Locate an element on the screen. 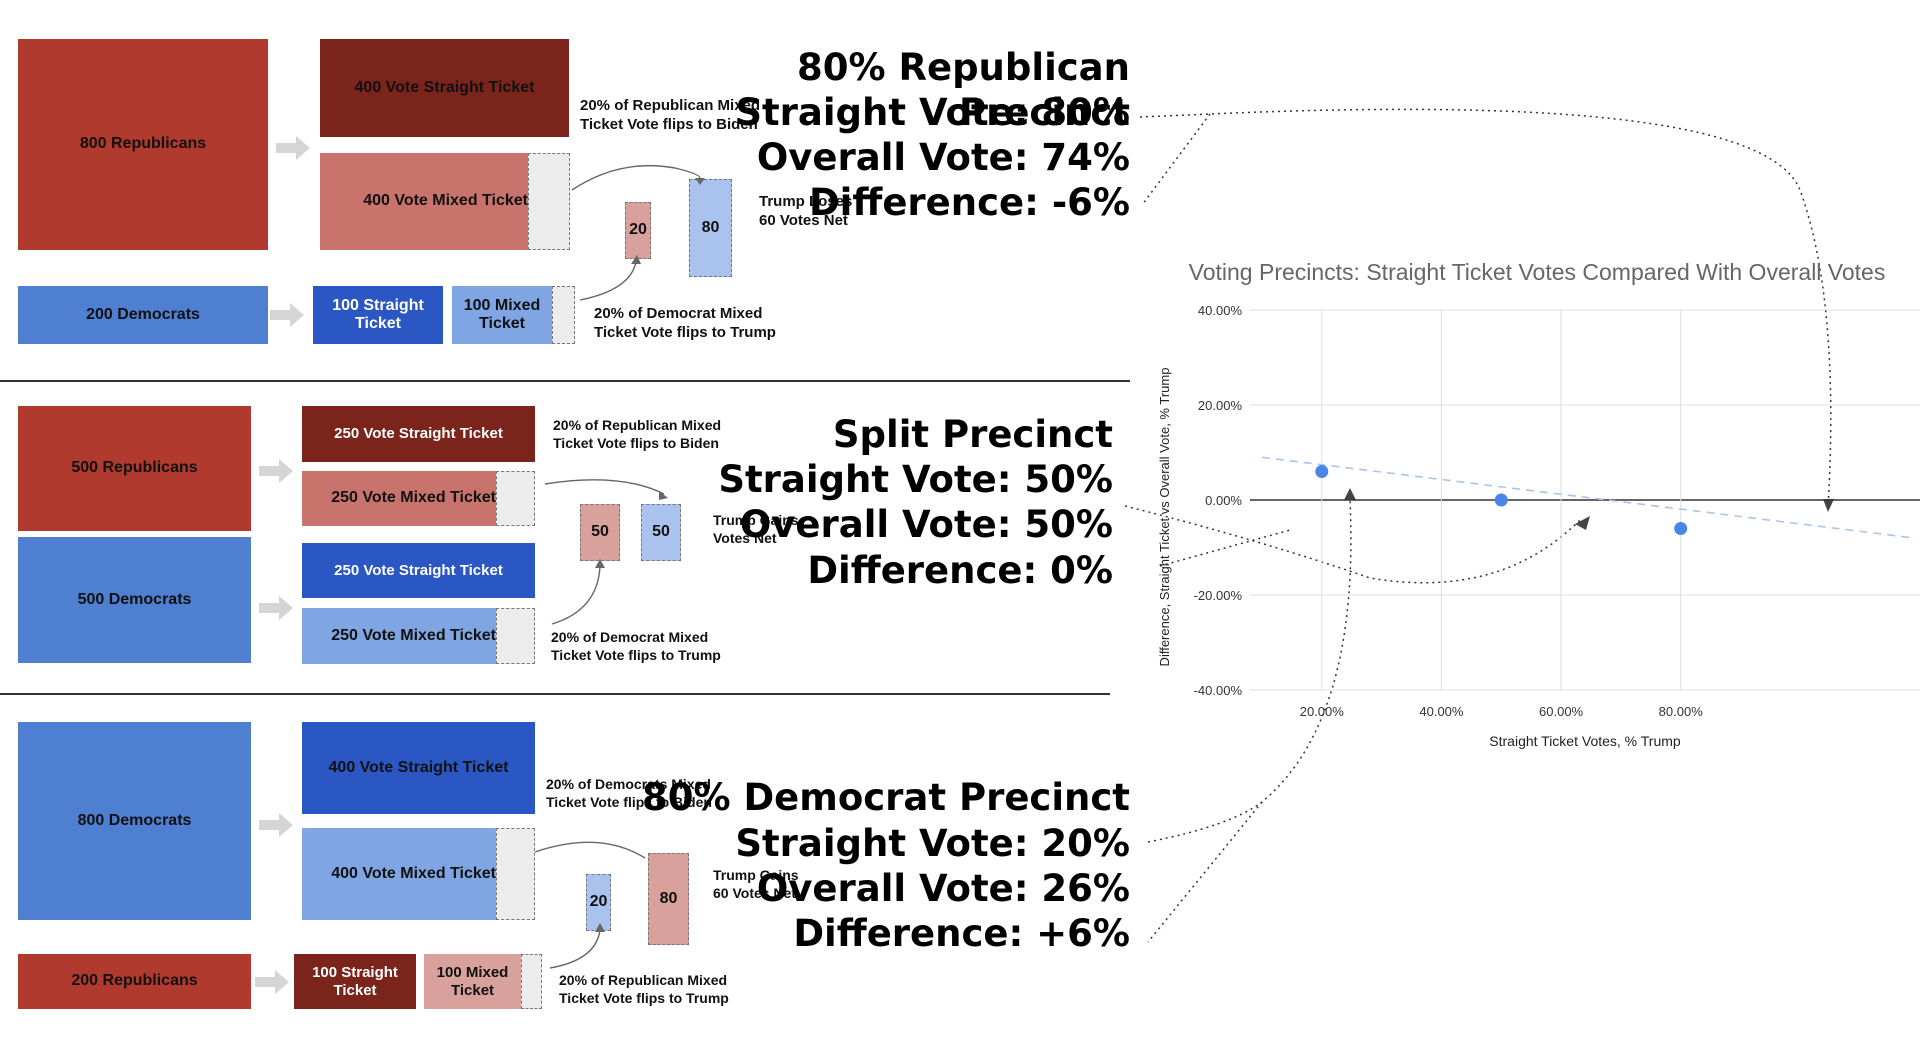  rep-mixed-box: 250 Vote Mixed Ticket is located at coordinates (399, 498).